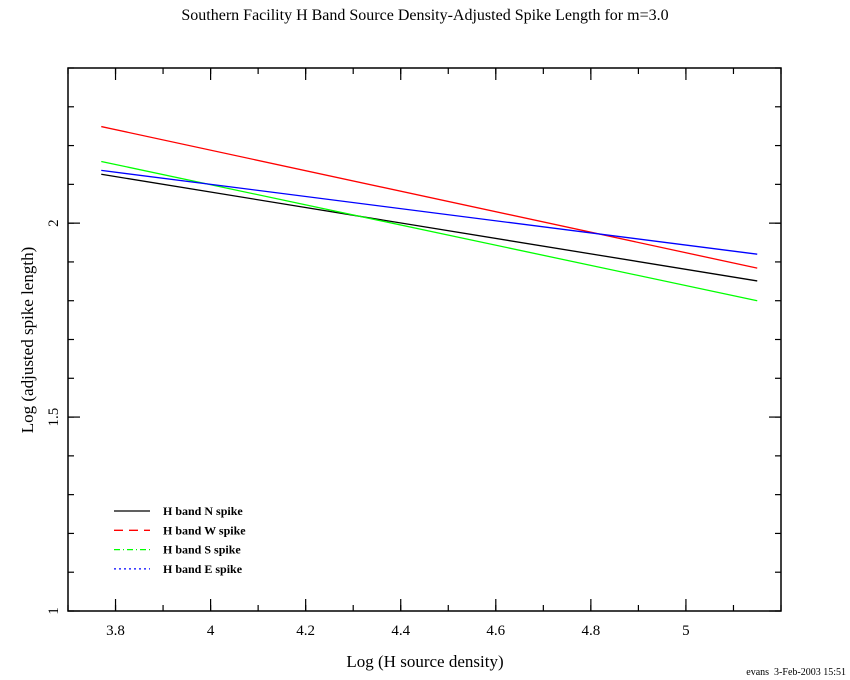 The image size is (850, 680). I want to click on y-tick-label: 1.5, so click(54, 417).